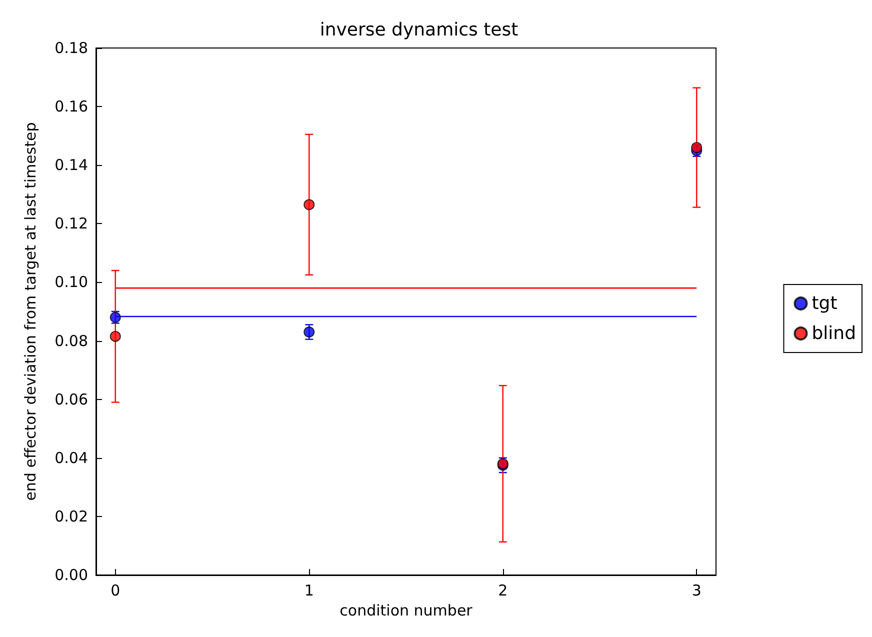 This screenshot has width=872, height=637. What do you see at coordinates (309, 591) in the screenshot?
I see `x-tick-label: 1` at bounding box center [309, 591].